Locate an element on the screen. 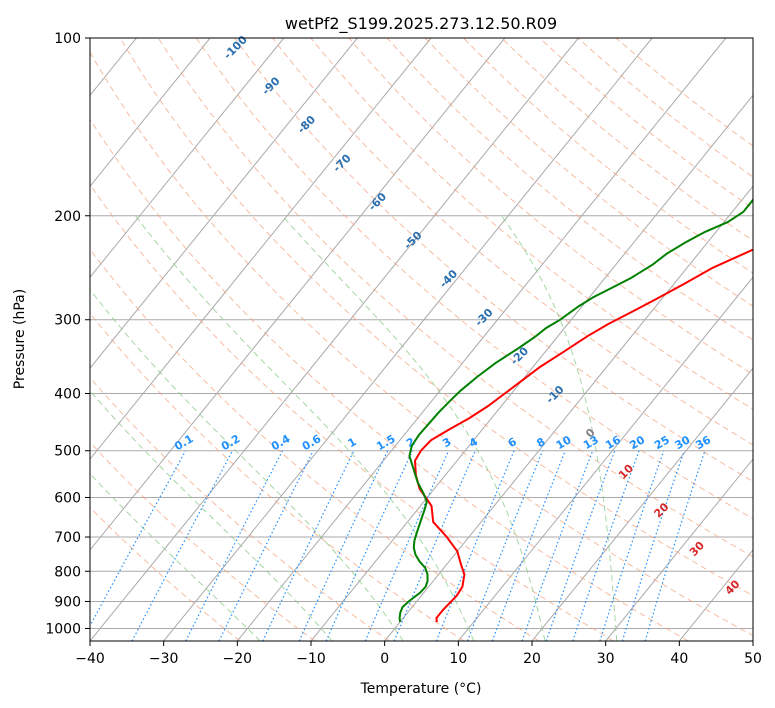  y-tick-label: 400 is located at coordinates (67, 395).